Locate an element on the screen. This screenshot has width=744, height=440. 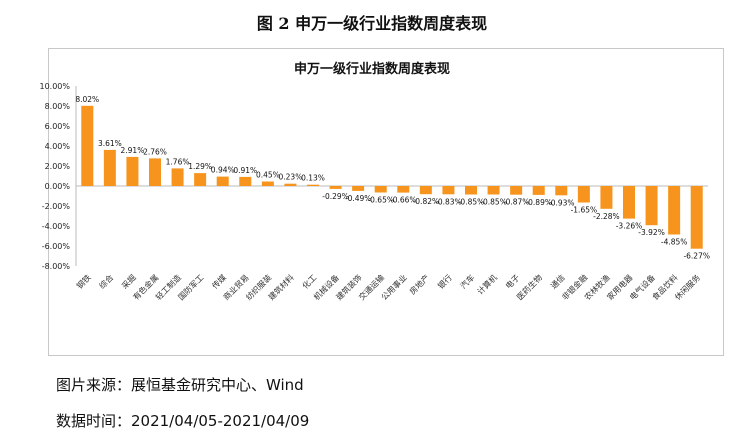
data-label: 0.23% is located at coordinates (291, 177).